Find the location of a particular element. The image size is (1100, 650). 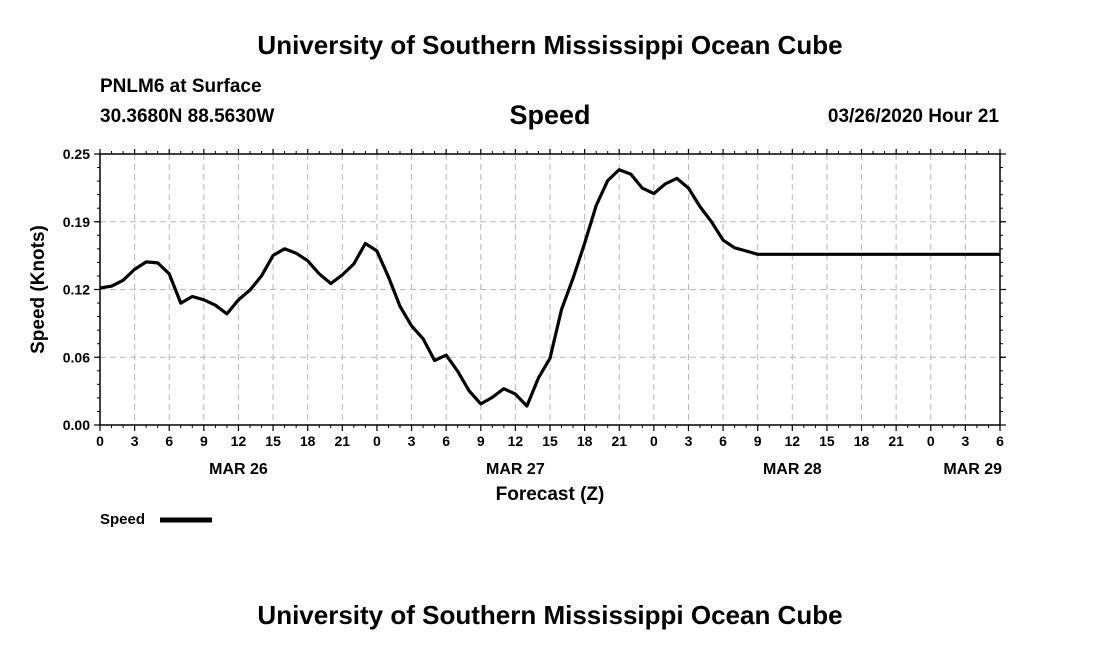

date-label: MAR 28 is located at coordinates (792, 469).